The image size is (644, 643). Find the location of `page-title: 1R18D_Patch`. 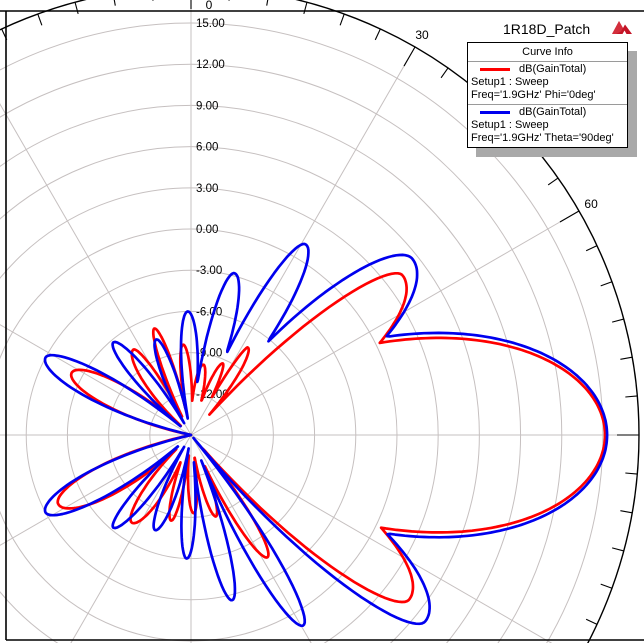

page-title: 1R18D_Patch is located at coordinates (547, 29).